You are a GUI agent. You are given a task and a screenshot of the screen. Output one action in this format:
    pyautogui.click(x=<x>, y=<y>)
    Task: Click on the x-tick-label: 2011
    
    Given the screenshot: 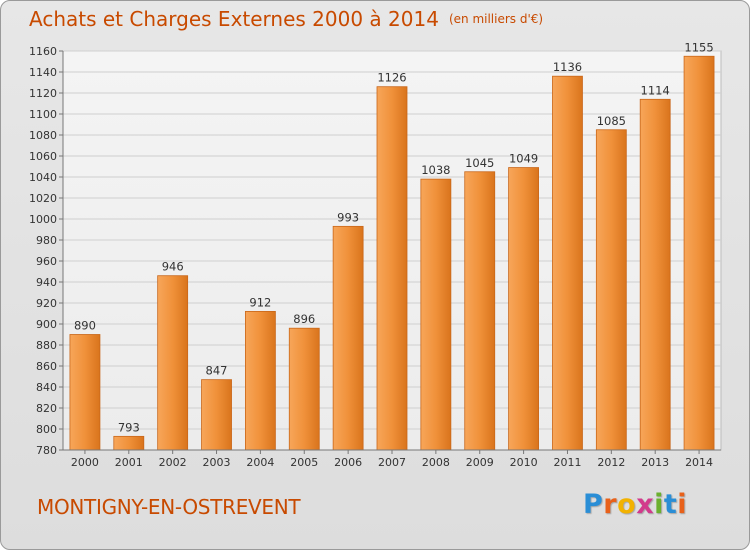 What is the action you would take?
    pyautogui.click(x=567, y=462)
    